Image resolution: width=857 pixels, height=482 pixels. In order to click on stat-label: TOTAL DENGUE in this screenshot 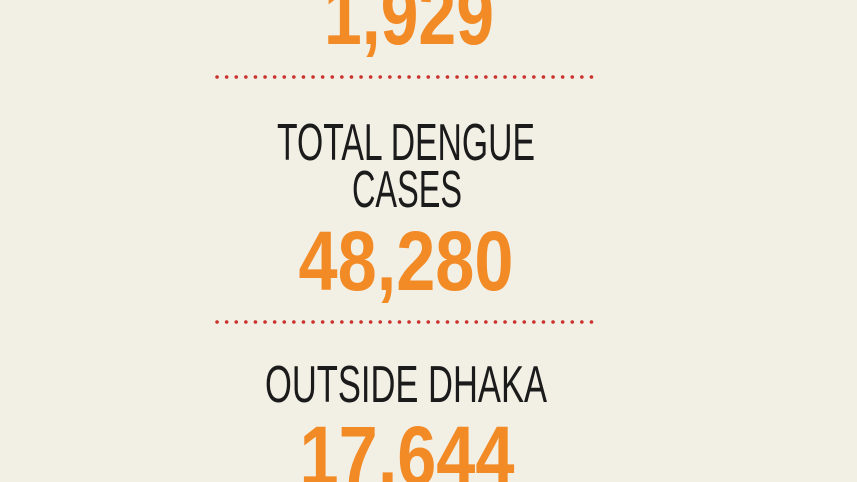, I will do `click(406, 143)`.